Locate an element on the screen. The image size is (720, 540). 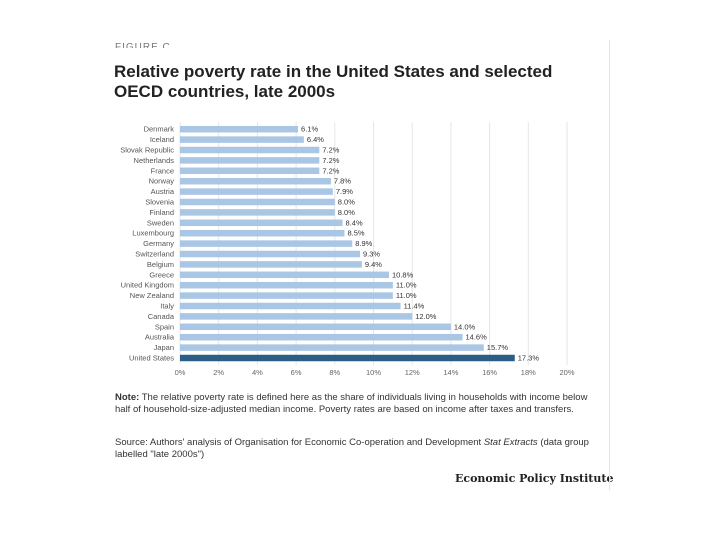
x-tick-label: 18% is located at coordinates (528, 372).